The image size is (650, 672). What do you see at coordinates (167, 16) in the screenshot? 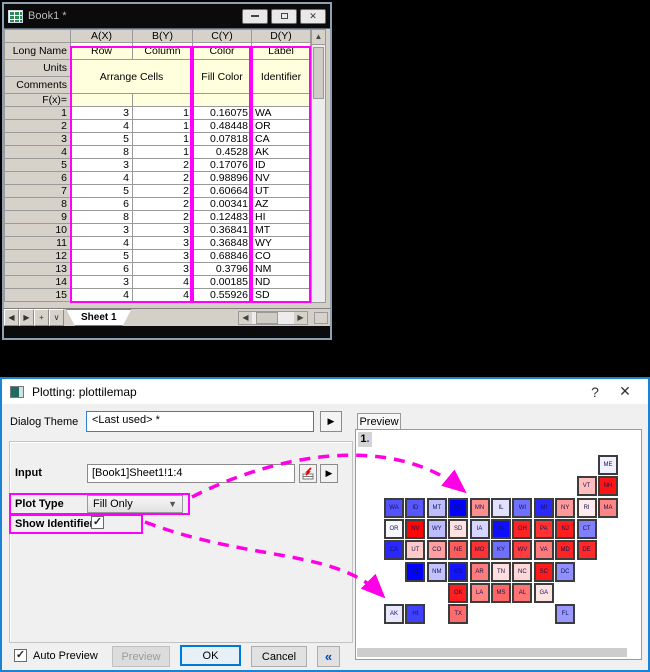
I see `book1-titlebar: Book1 * ✕` at bounding box center [167, 16].